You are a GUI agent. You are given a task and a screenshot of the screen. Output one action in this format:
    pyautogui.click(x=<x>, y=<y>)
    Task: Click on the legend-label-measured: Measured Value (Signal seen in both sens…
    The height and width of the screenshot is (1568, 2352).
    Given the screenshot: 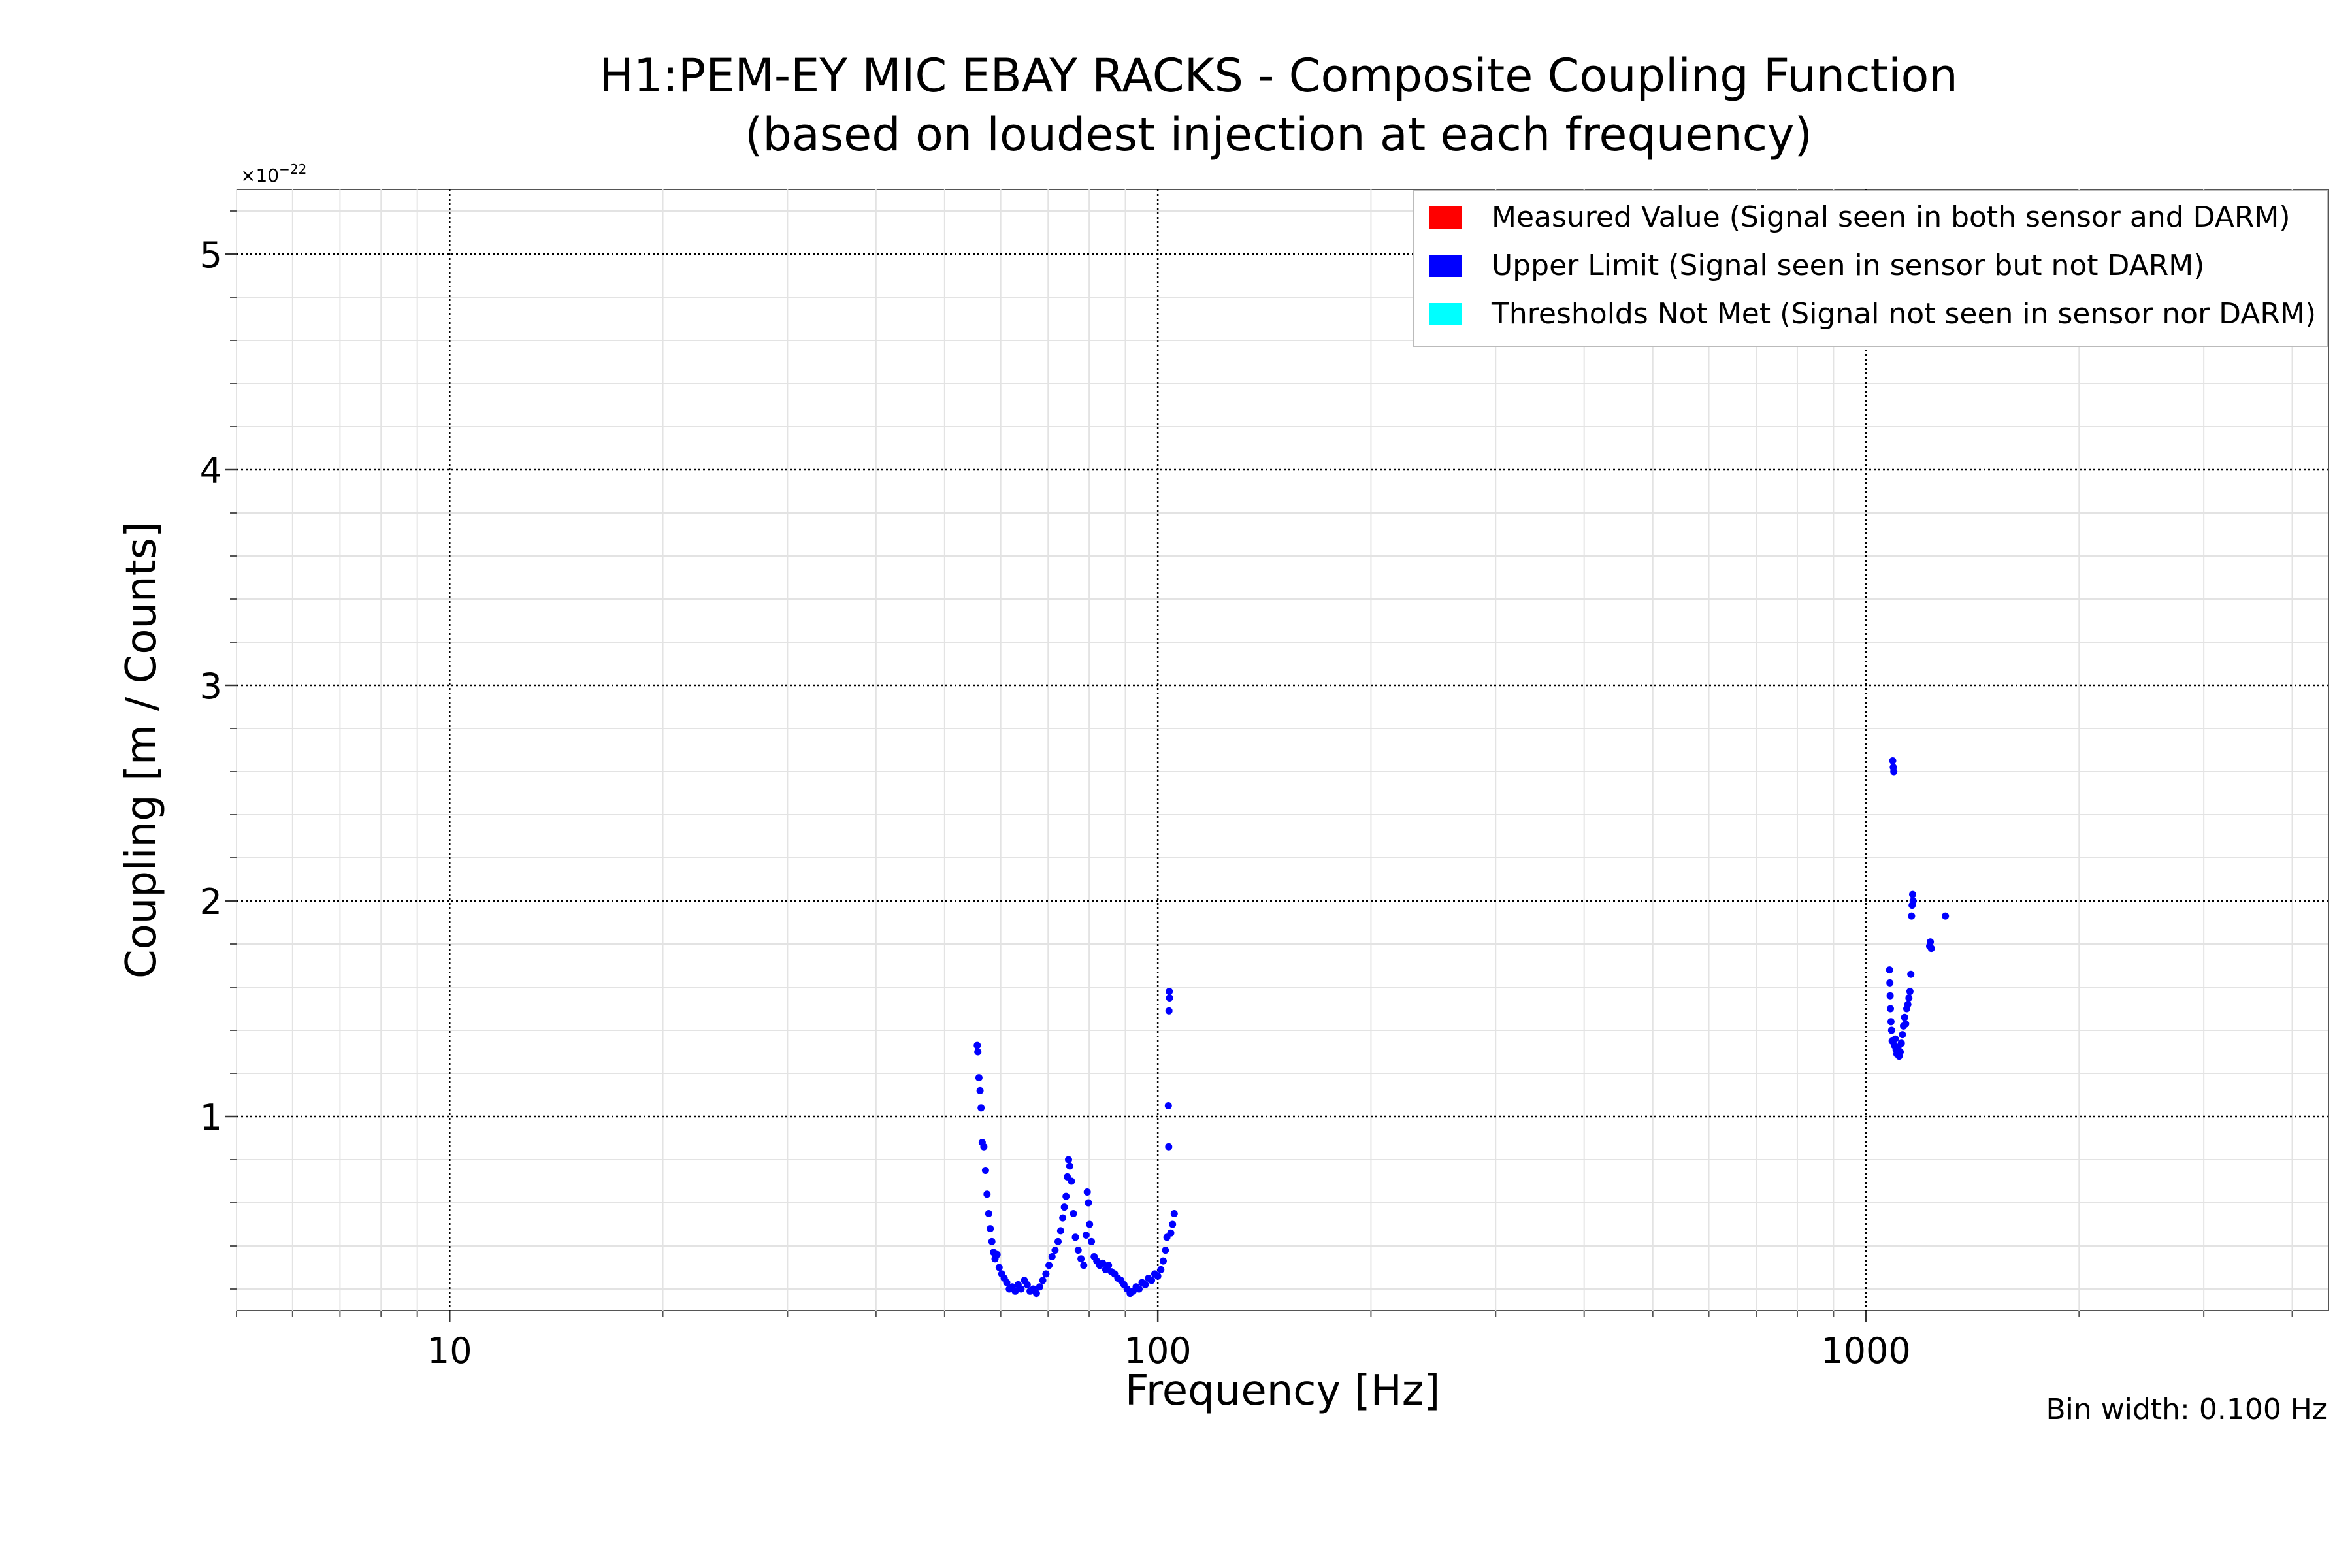 What is the action you would take?
    pyautogui.click(x=1891, y=217)
    